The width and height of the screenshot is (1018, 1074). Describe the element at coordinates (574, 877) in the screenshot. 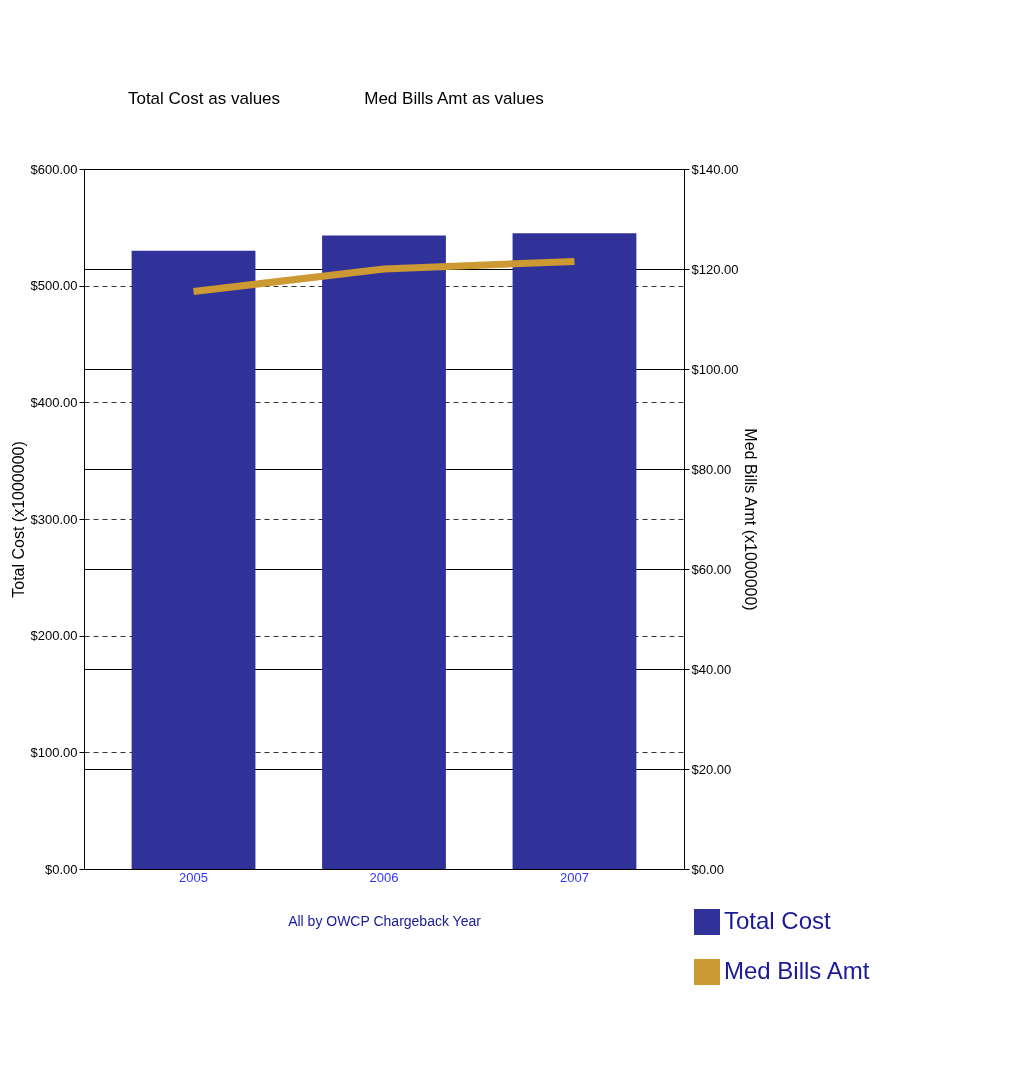

I see `x-tick-label: 2007` at that location.